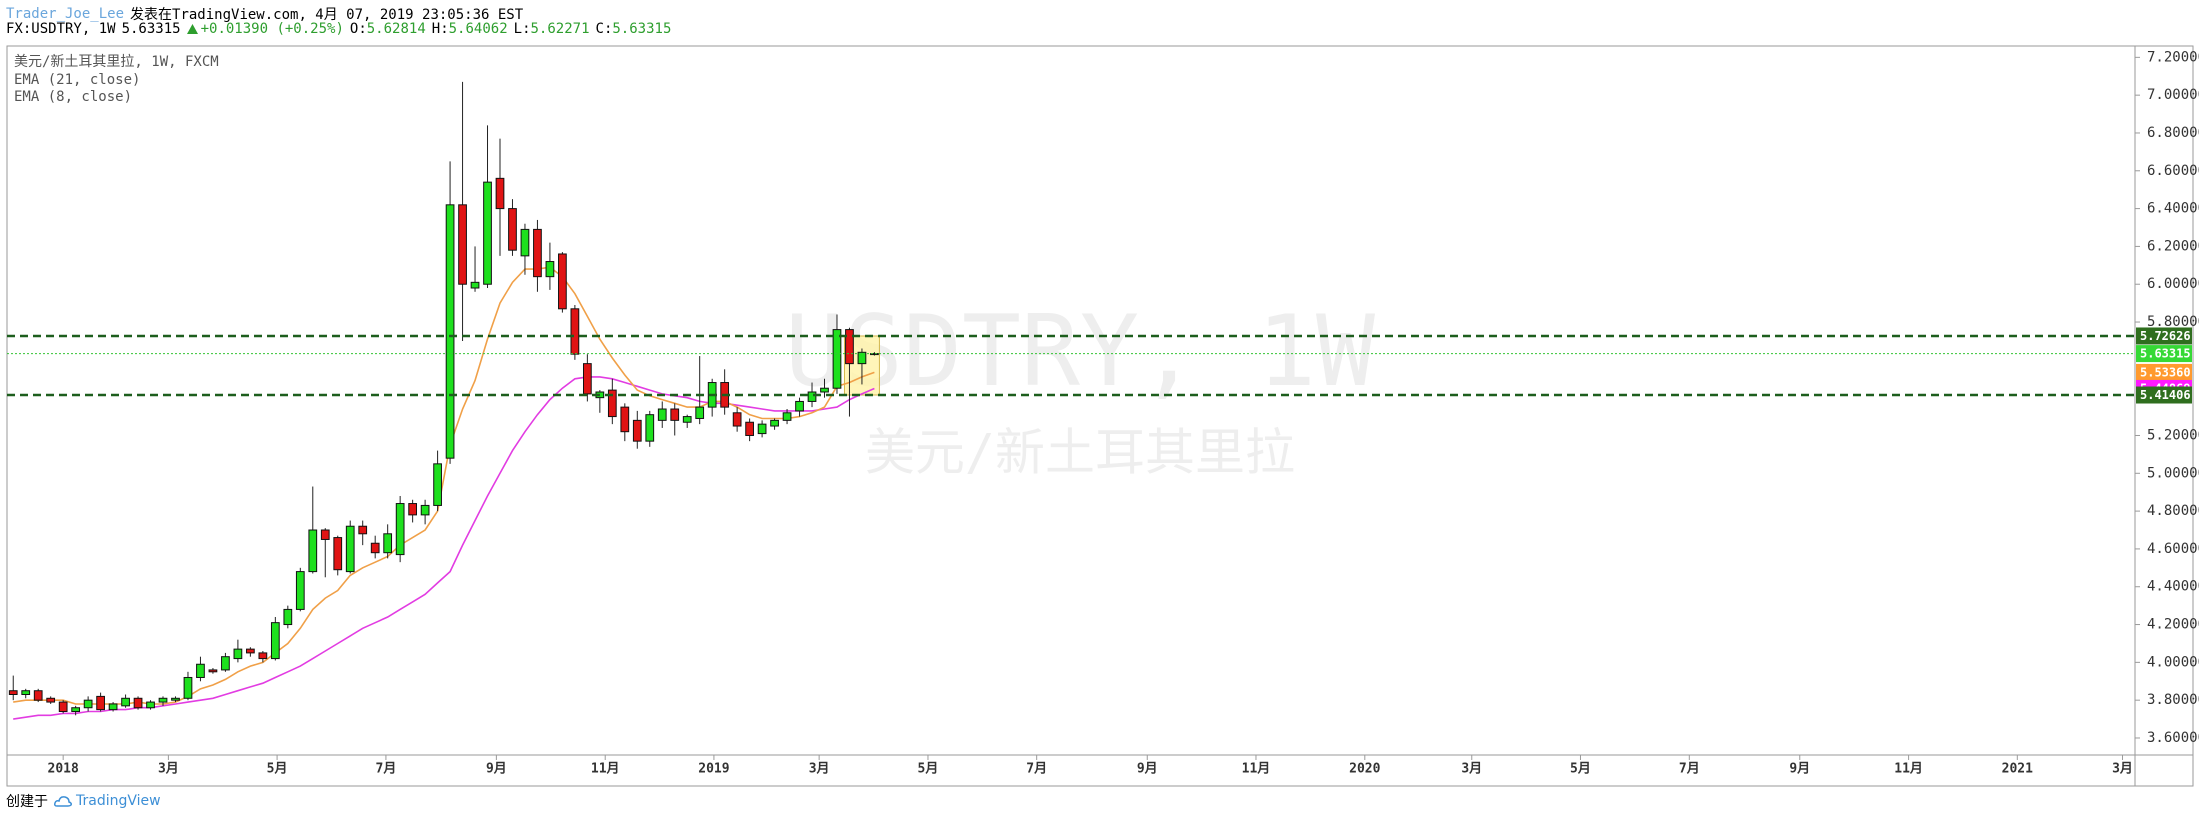 The image size is (2199, 819). I want to click on legend-entry: EMA (8, close), so click(73, 97).